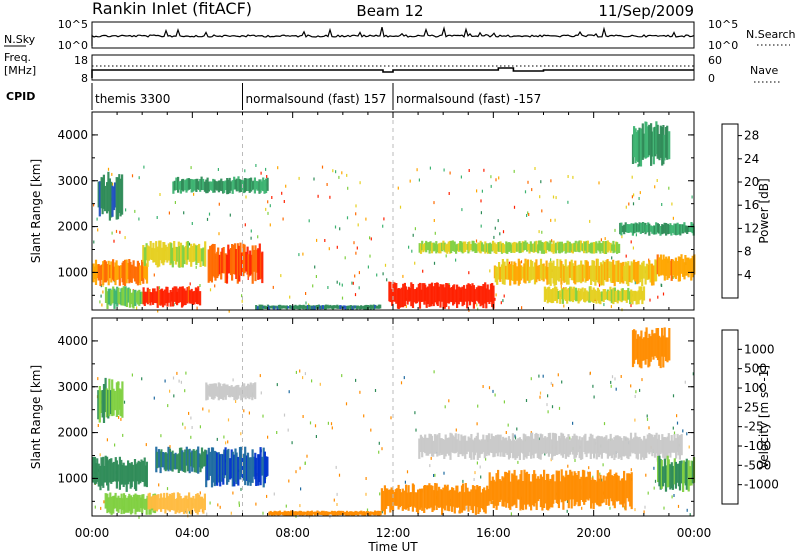 The image size is (800, 554). I want to click on nsky-tick-bottom: 10^0, so click(73, 45).